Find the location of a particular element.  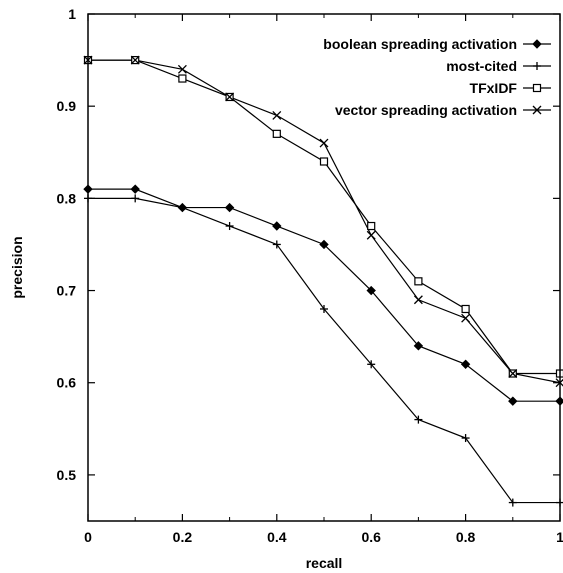

y-tick-label: 1 is located at coordinates (72, 14).